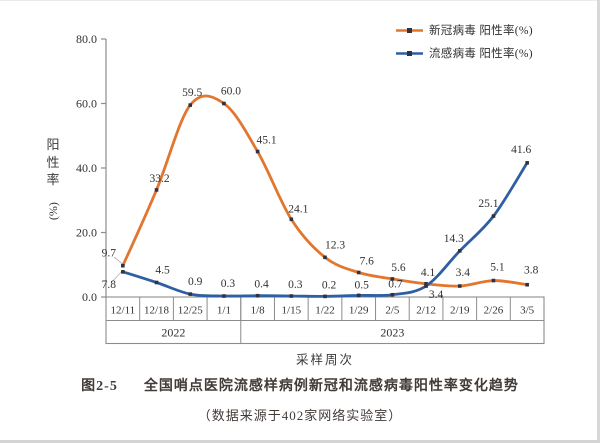 The width and height of the screenshot is (600, 443). What do you see at coordinates (195, 282) in the screenshot?
I see `flu-series-data-label: 0.9` at bounding box center [195, 282].